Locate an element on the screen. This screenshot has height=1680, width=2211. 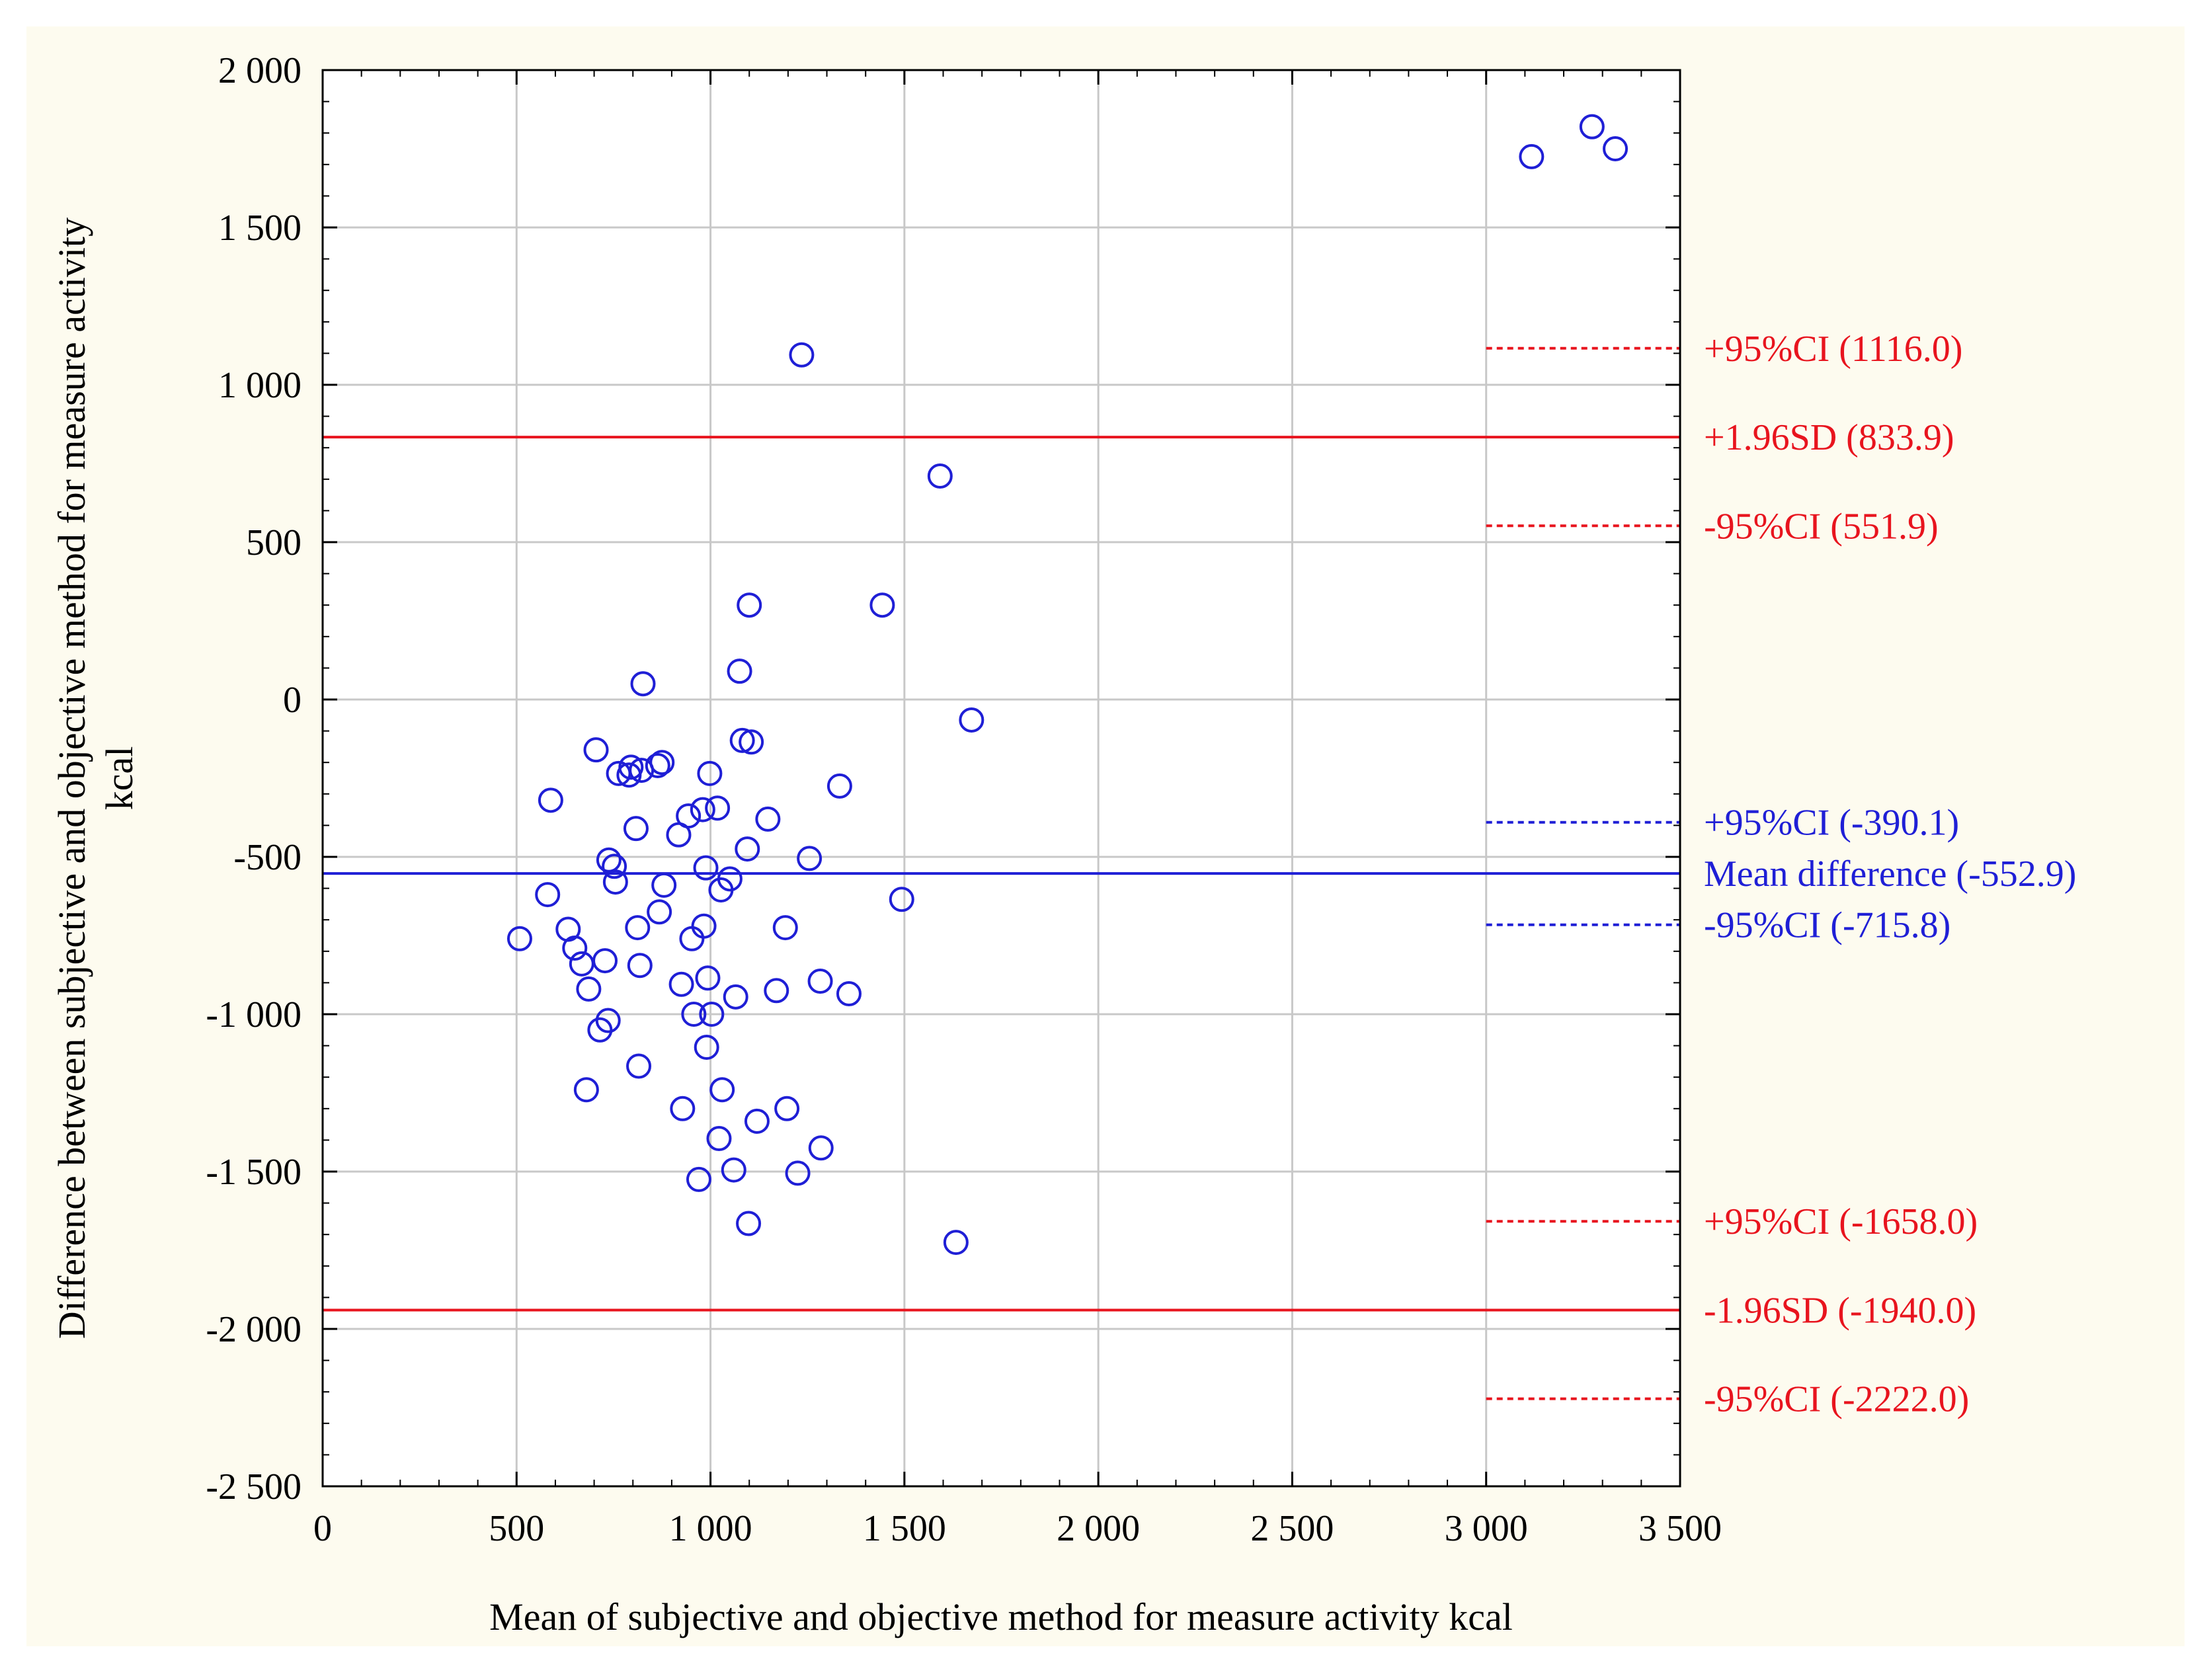
upper-ci-high-label: +95%CI (1116.0) is located at coordinates (1833, 349).